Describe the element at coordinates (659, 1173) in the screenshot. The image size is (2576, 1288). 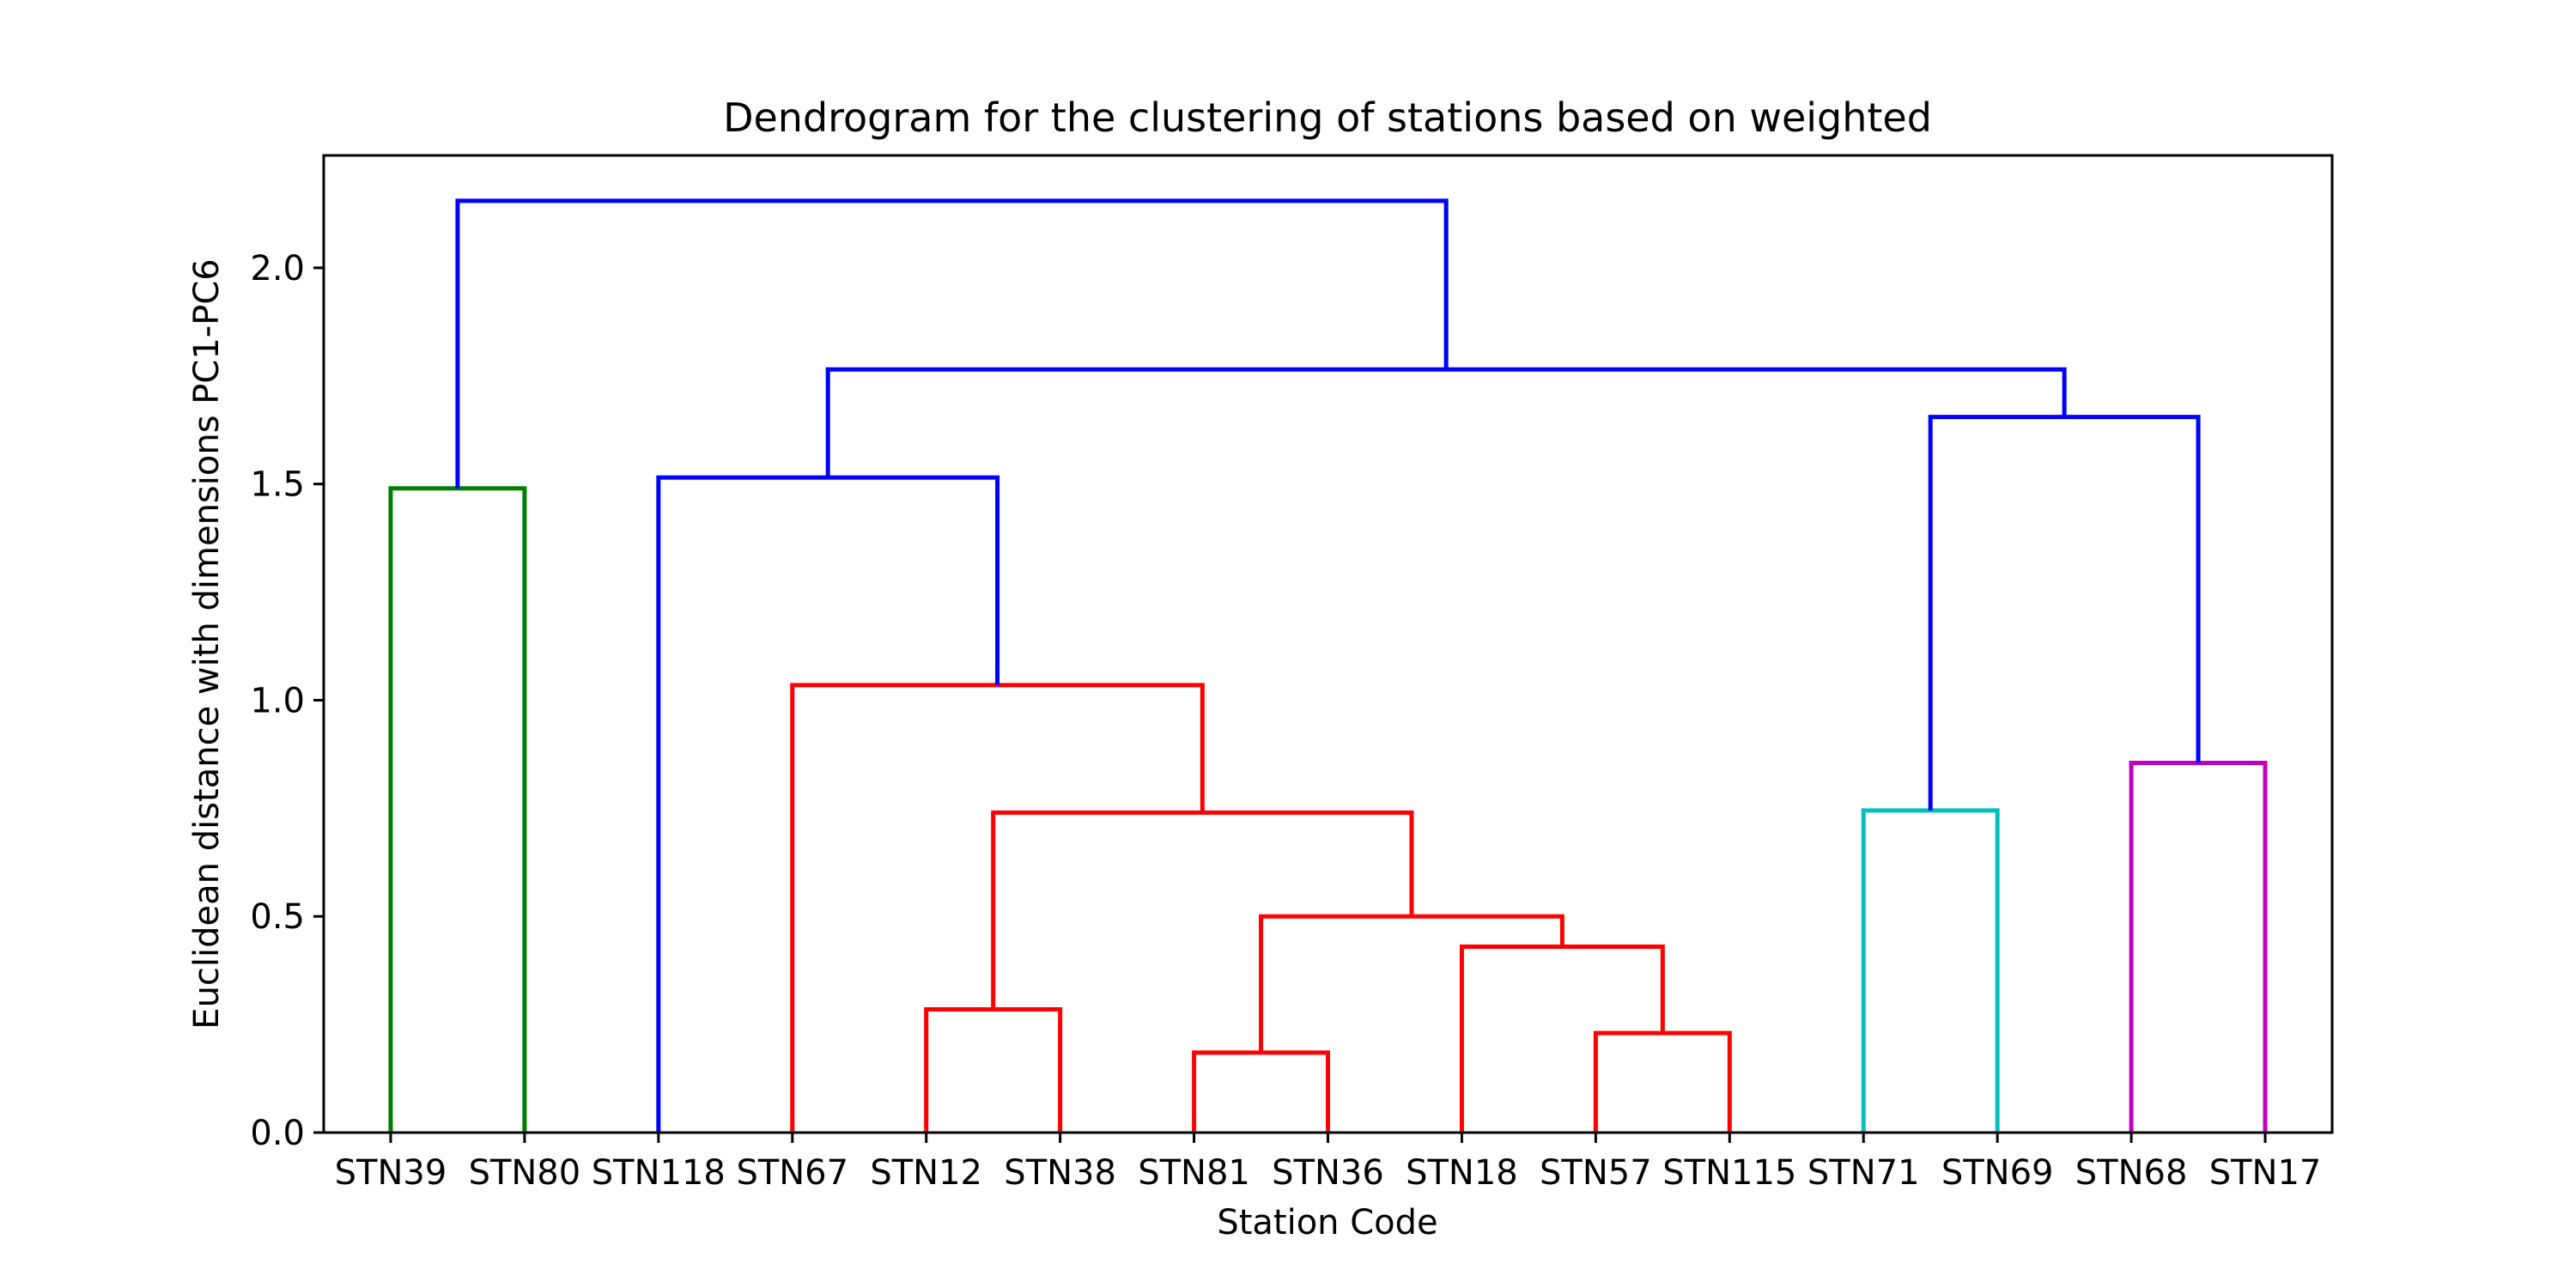
I see `leaf-label: STN118` at that location.